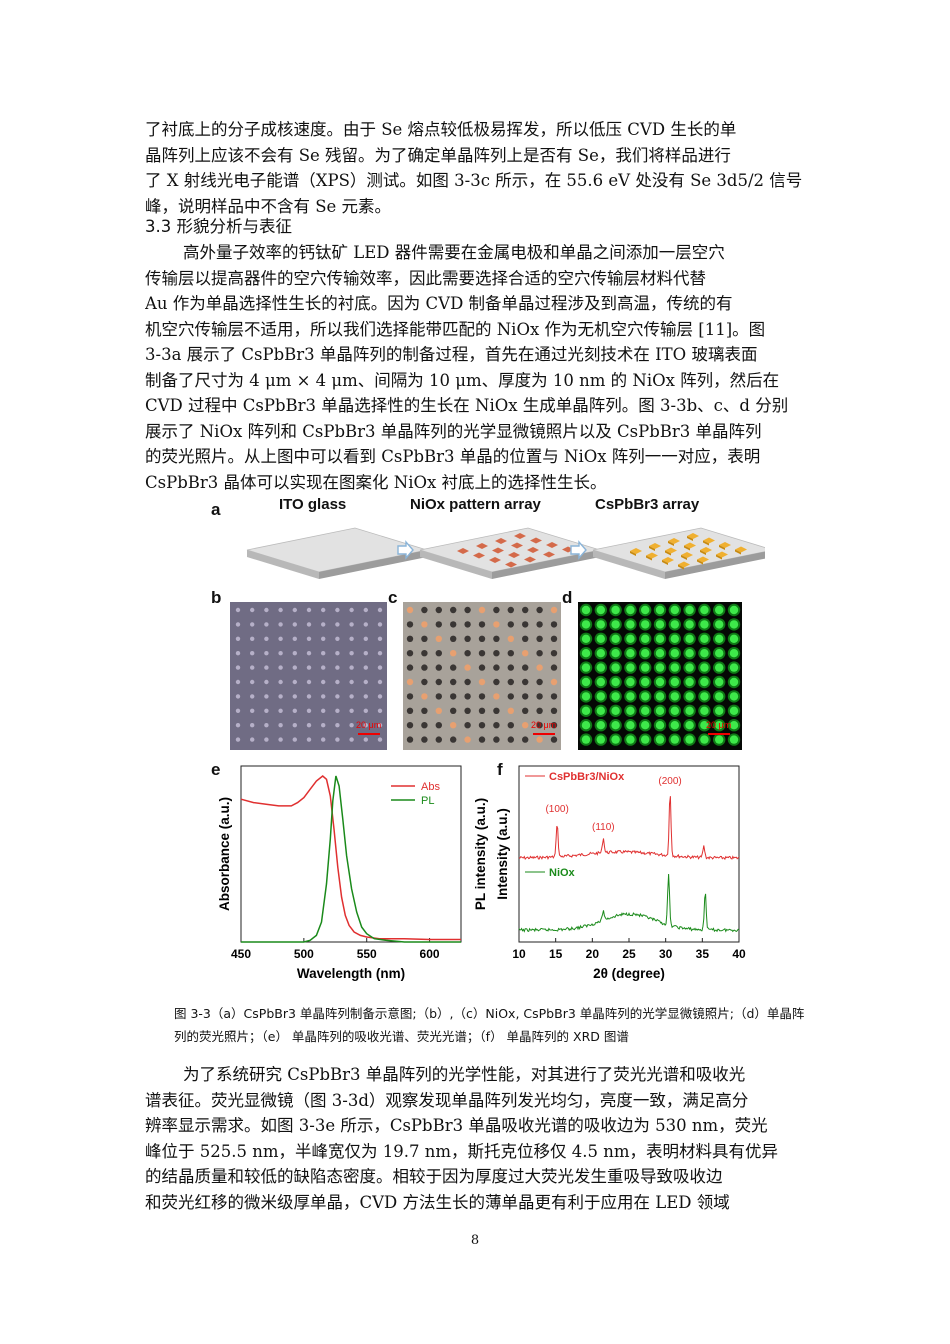 This screenshot has width=950, height=1344. I want to click on x-tick-label: 40, so click(739, 954).